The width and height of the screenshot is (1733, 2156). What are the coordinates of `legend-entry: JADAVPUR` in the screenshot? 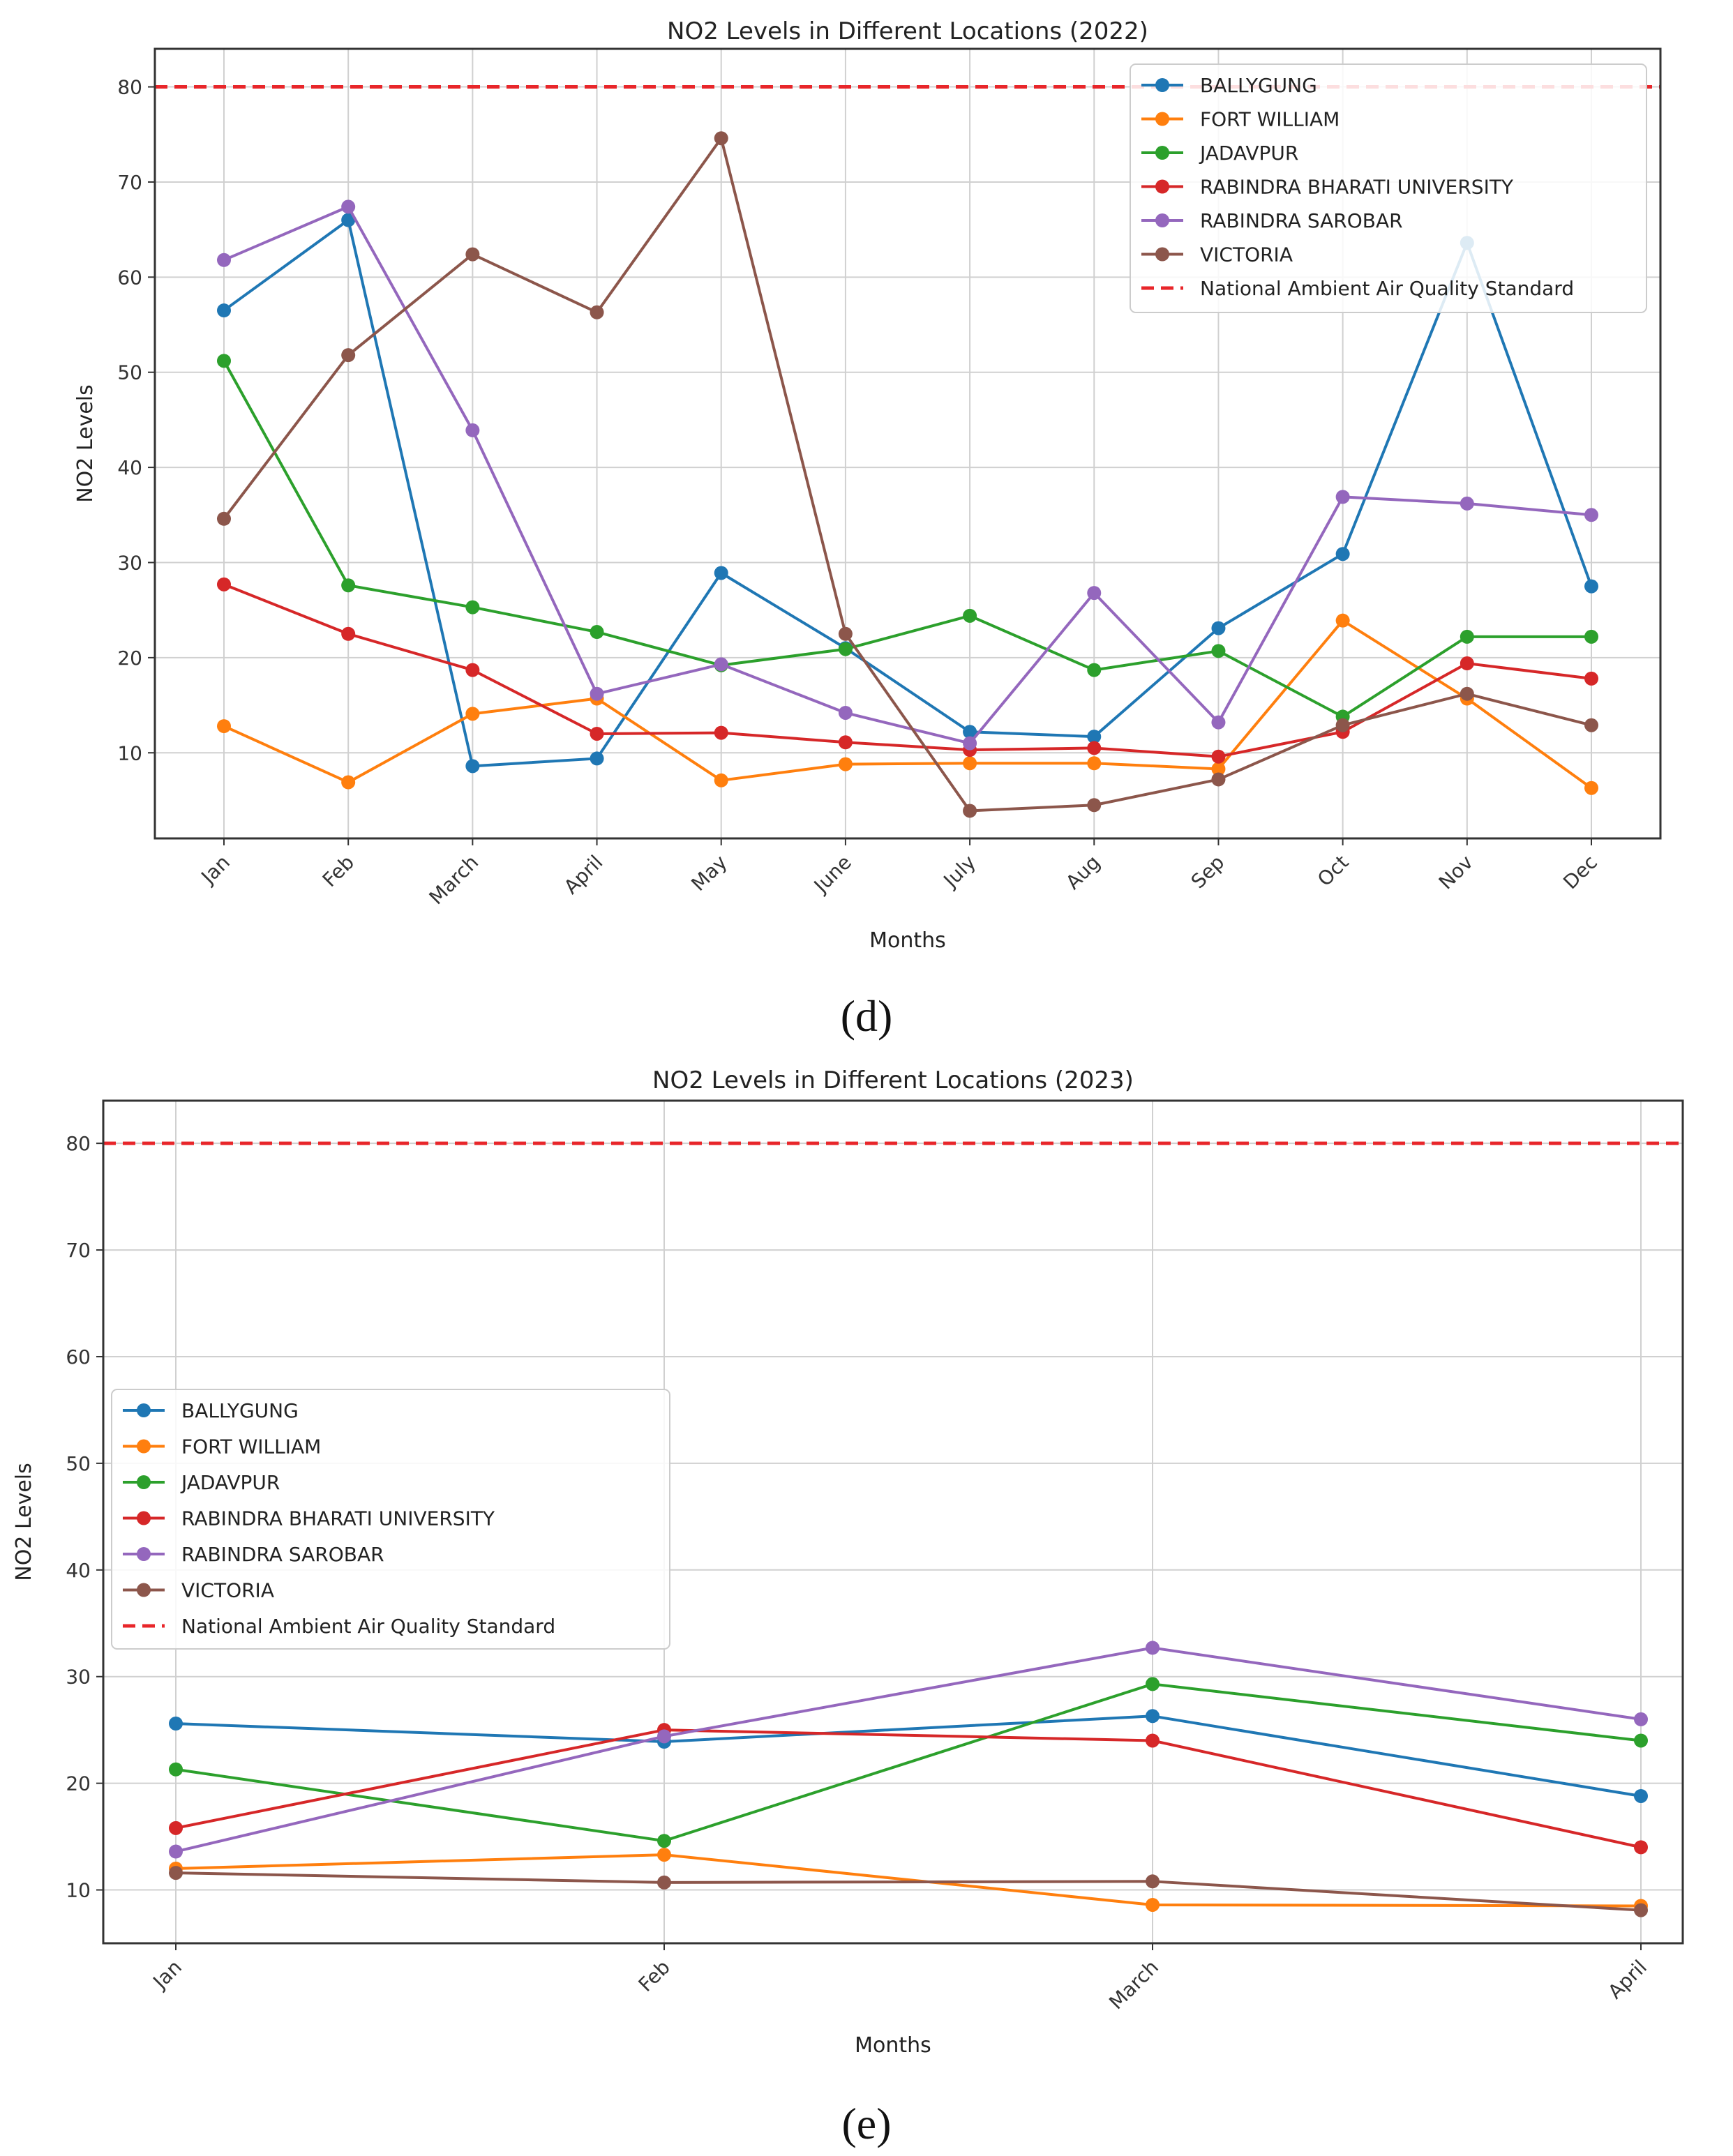 It's located at (230, 1482).